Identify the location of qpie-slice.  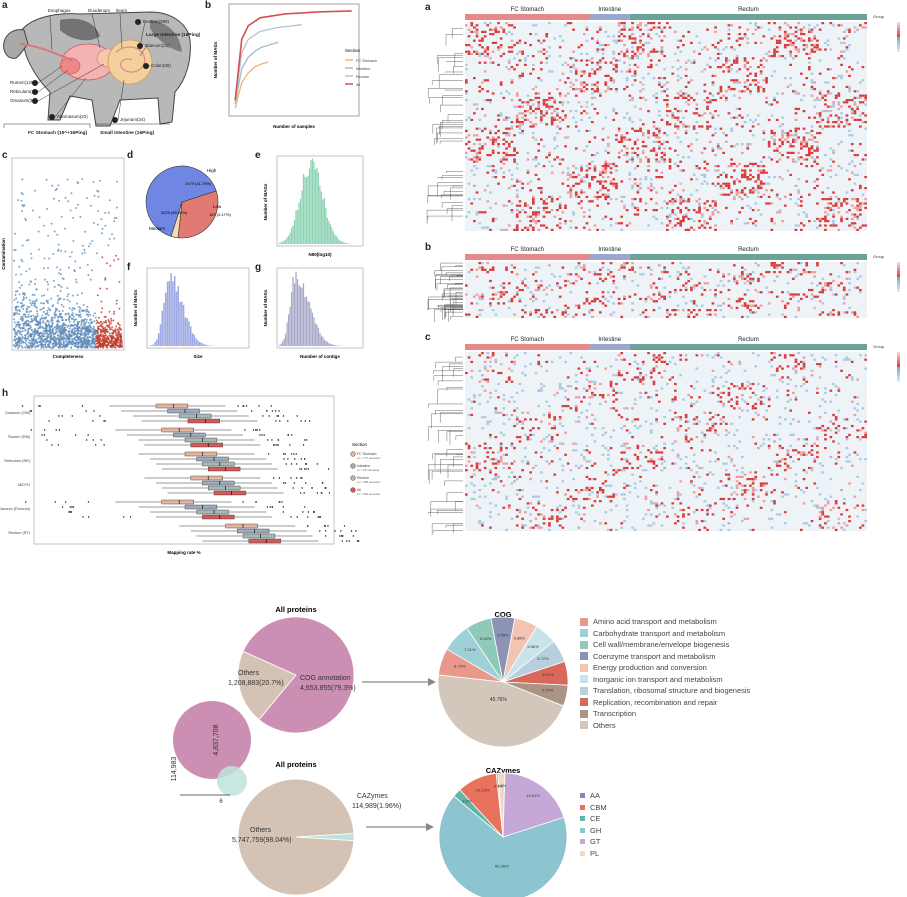
(181, 201).